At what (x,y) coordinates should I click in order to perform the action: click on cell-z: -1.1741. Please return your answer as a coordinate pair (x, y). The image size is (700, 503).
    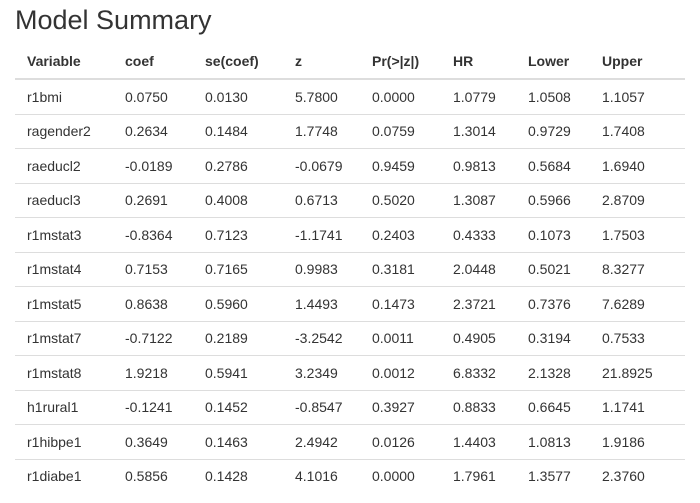
    Looking at the image, I should click on (321, 234).